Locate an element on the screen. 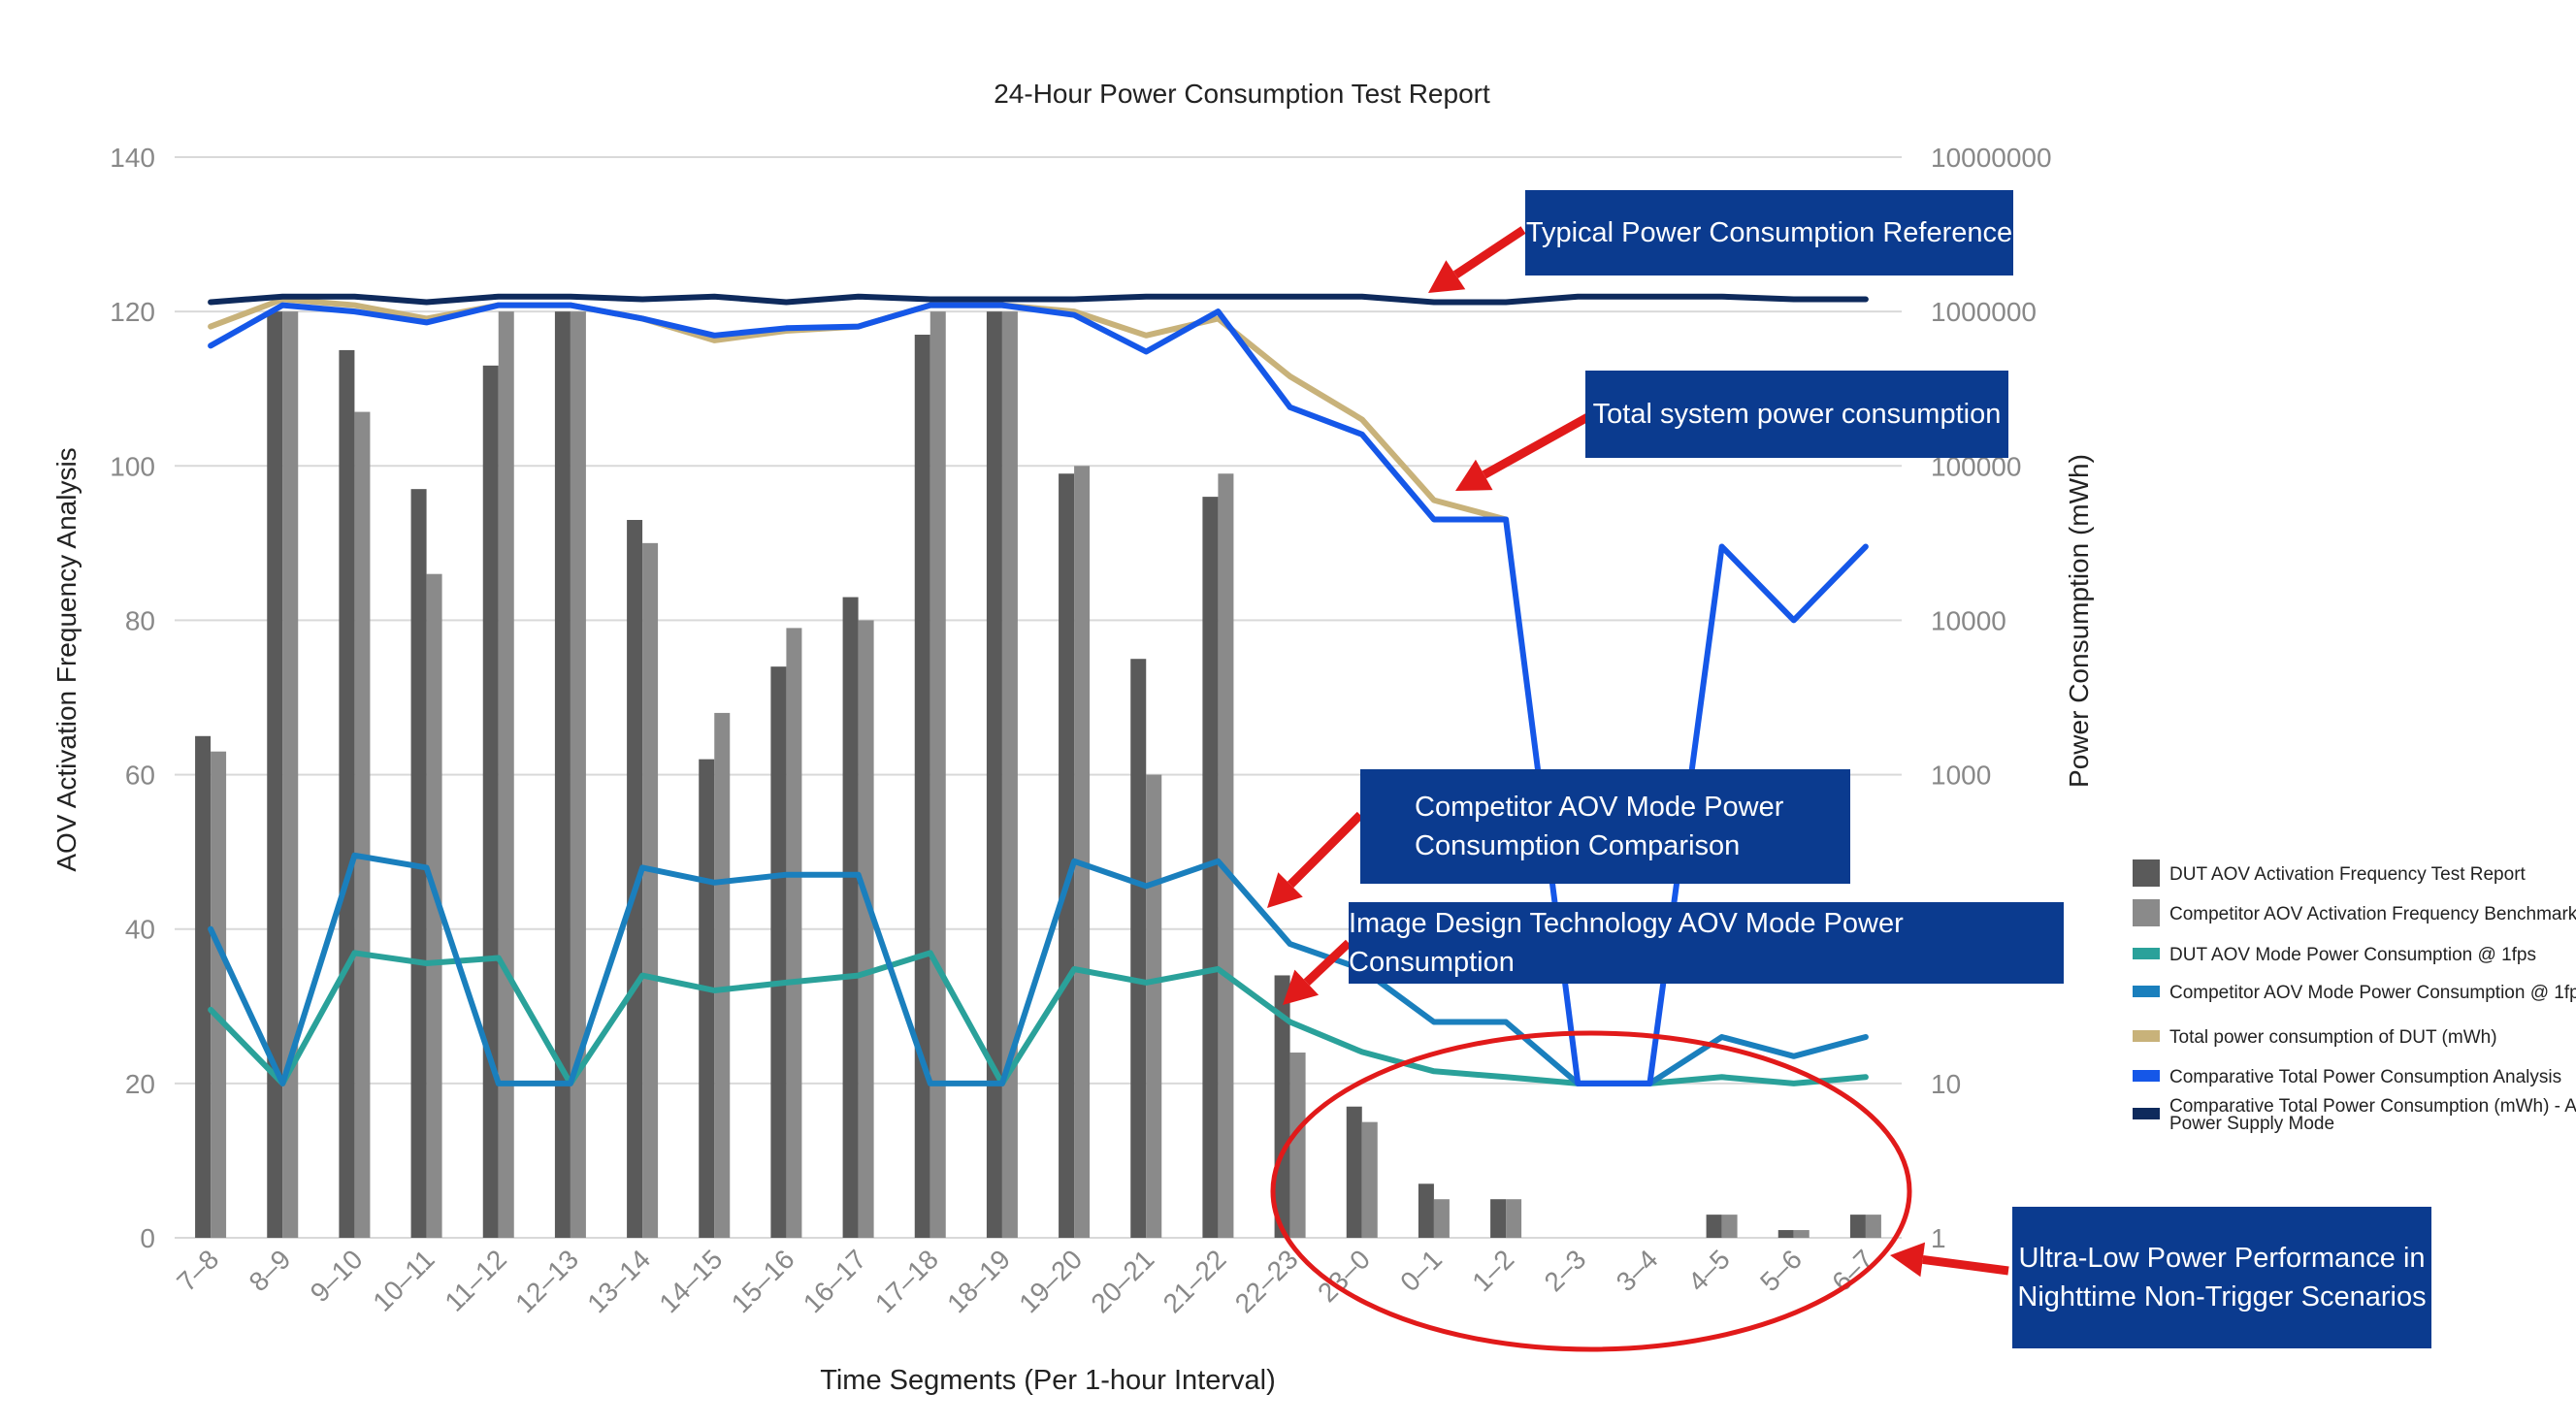 The height and width of the screenshot is (1426, 2576). y-tick-right: 1 is located at coordinates (1939, 1238).